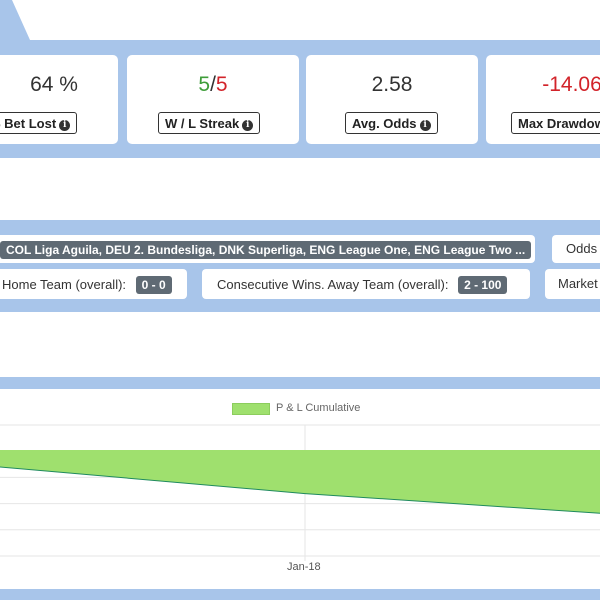 This screenshot has height=600, width=600. Describe the element at coordinates (15, 20) in the screenshot. I see `tab-corner` at that location.